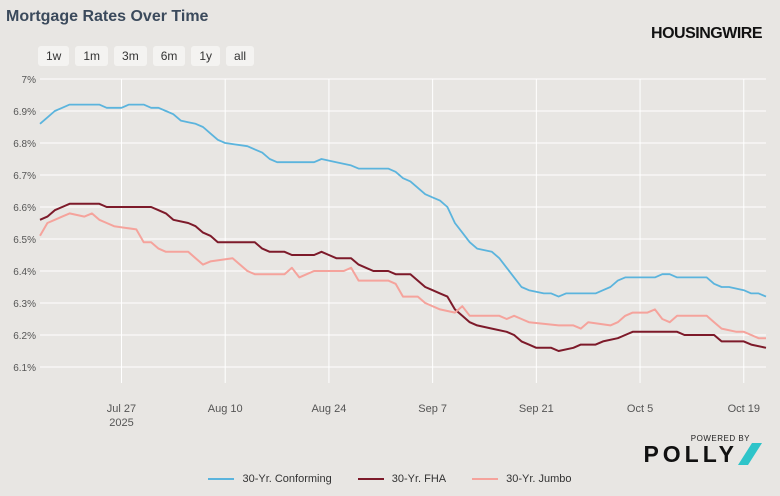  What do you see at coordinates (419, 479) in the screenshot?
I see `legend-label-fha: 30-Yr. FHA` at bounding box center [419, 479].